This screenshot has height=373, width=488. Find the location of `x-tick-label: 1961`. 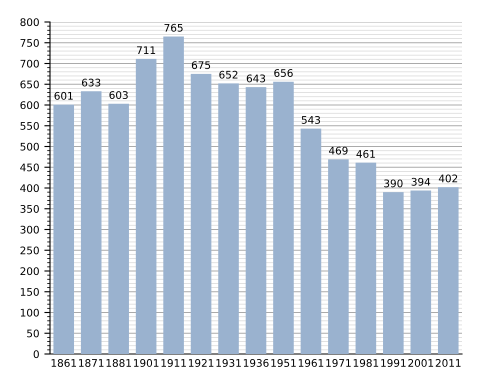

x-tick-label: 1961 is located at coordinates (311, 363).